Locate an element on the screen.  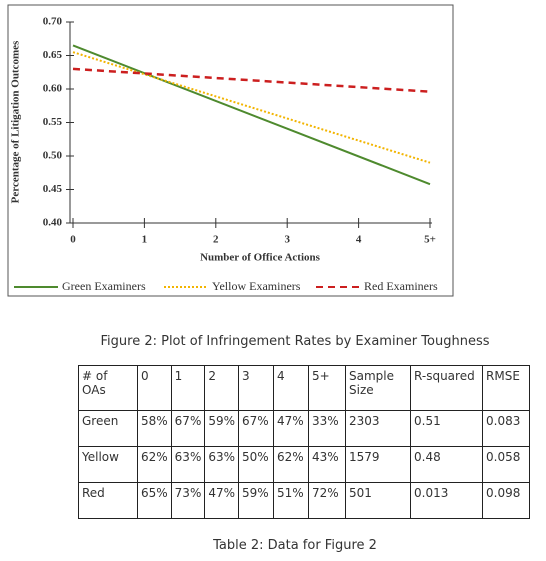
legend-label: Red Examiners is located at coordinates (401, 286).